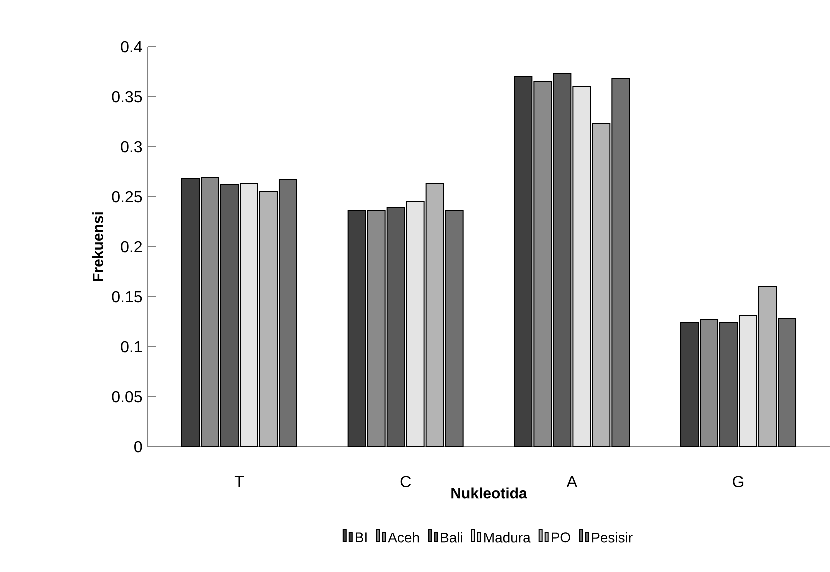  Describe the element at coordinates (98, 247) in the screenshot. I see `y-axis-title: Frekuensi` at that location.